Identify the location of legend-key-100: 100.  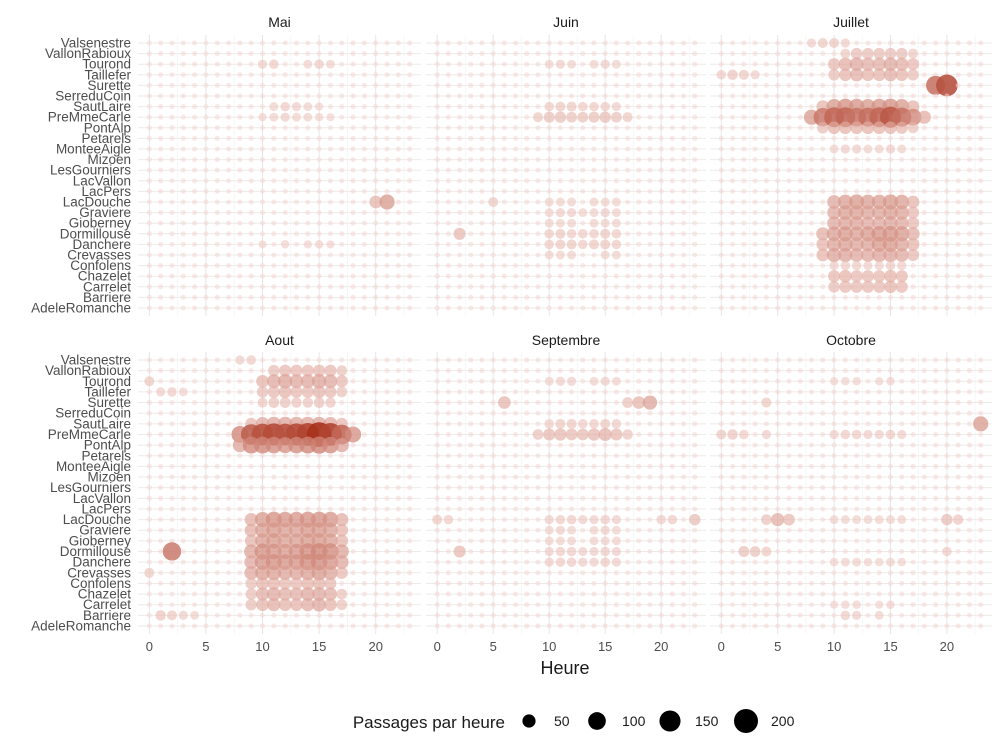
(617, 721).